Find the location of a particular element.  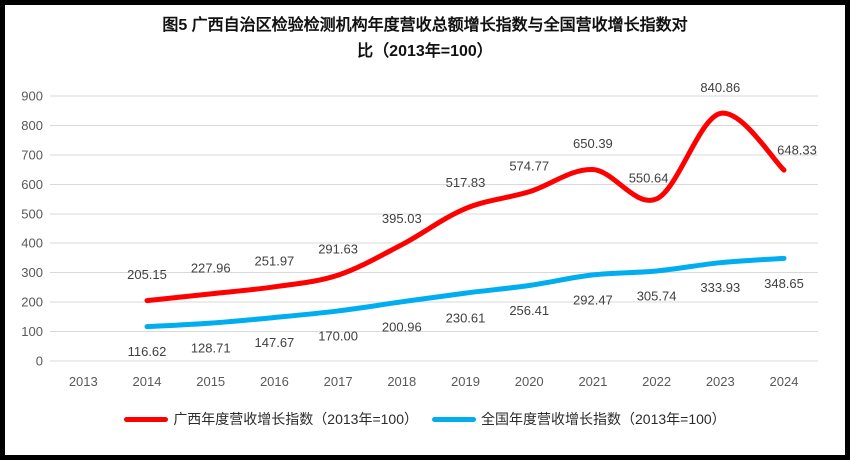

legend-item-guangxi: 广西年度营收增长指数（2013年=100） is located at coordinates (271, 419).